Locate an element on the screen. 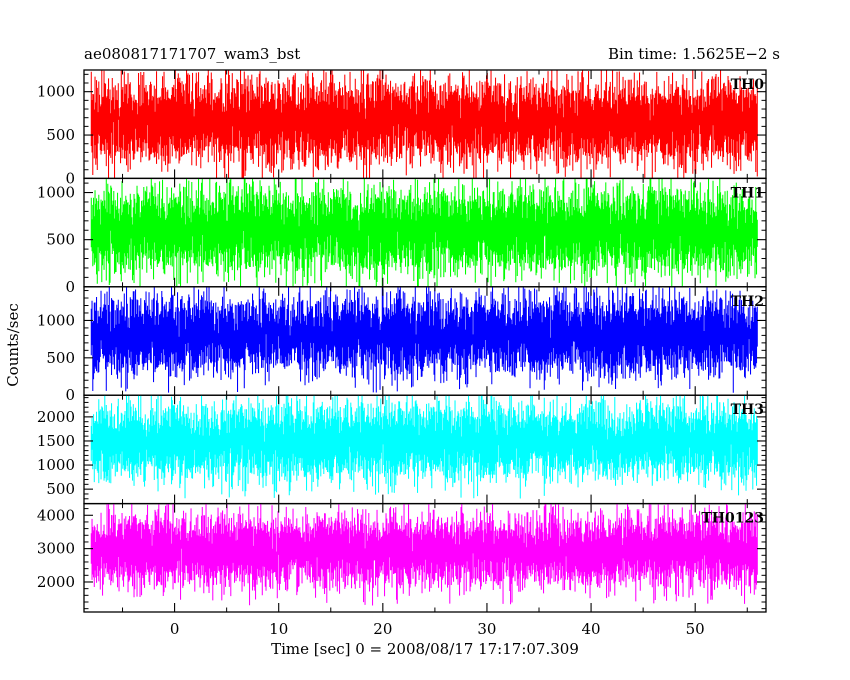  y-axis-label: Counts/sec is located at coordinates (13, 345).